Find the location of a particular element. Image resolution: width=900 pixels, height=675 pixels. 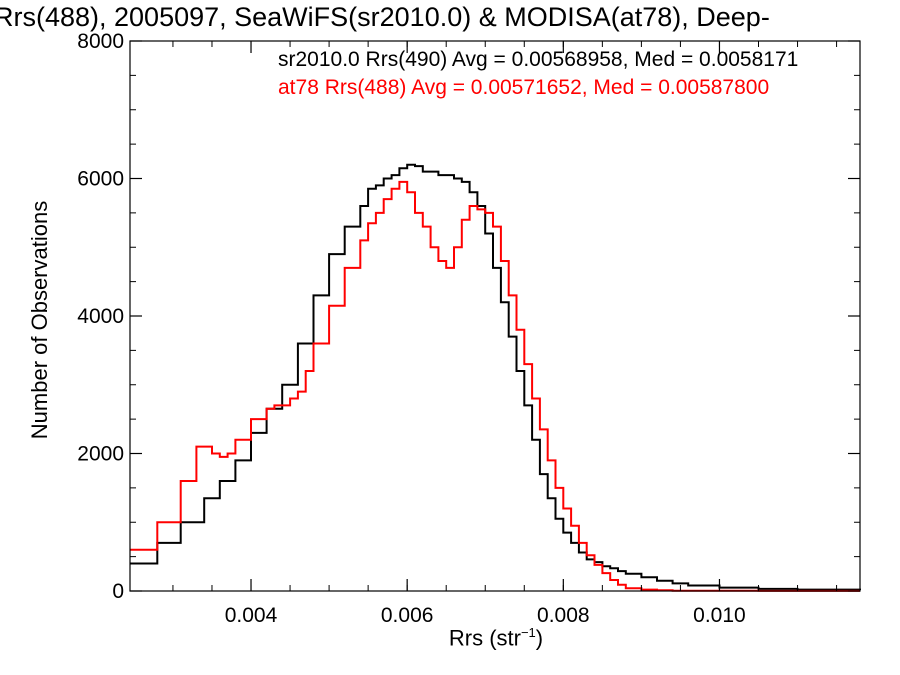

y-tick-label: 0 is located at coordinates (118, 591).